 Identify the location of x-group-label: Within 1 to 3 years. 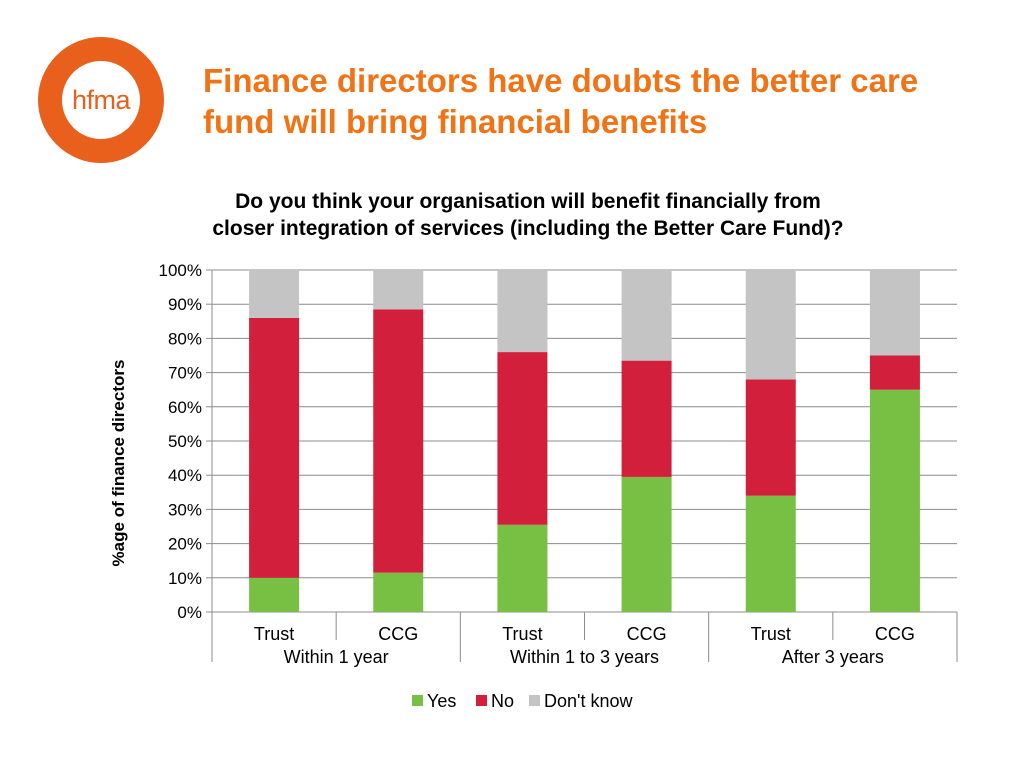
(584, 657).